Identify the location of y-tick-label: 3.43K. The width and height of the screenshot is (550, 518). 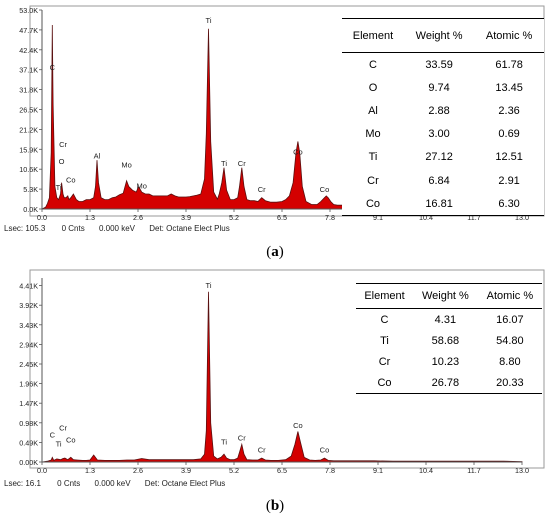
(28, 325).